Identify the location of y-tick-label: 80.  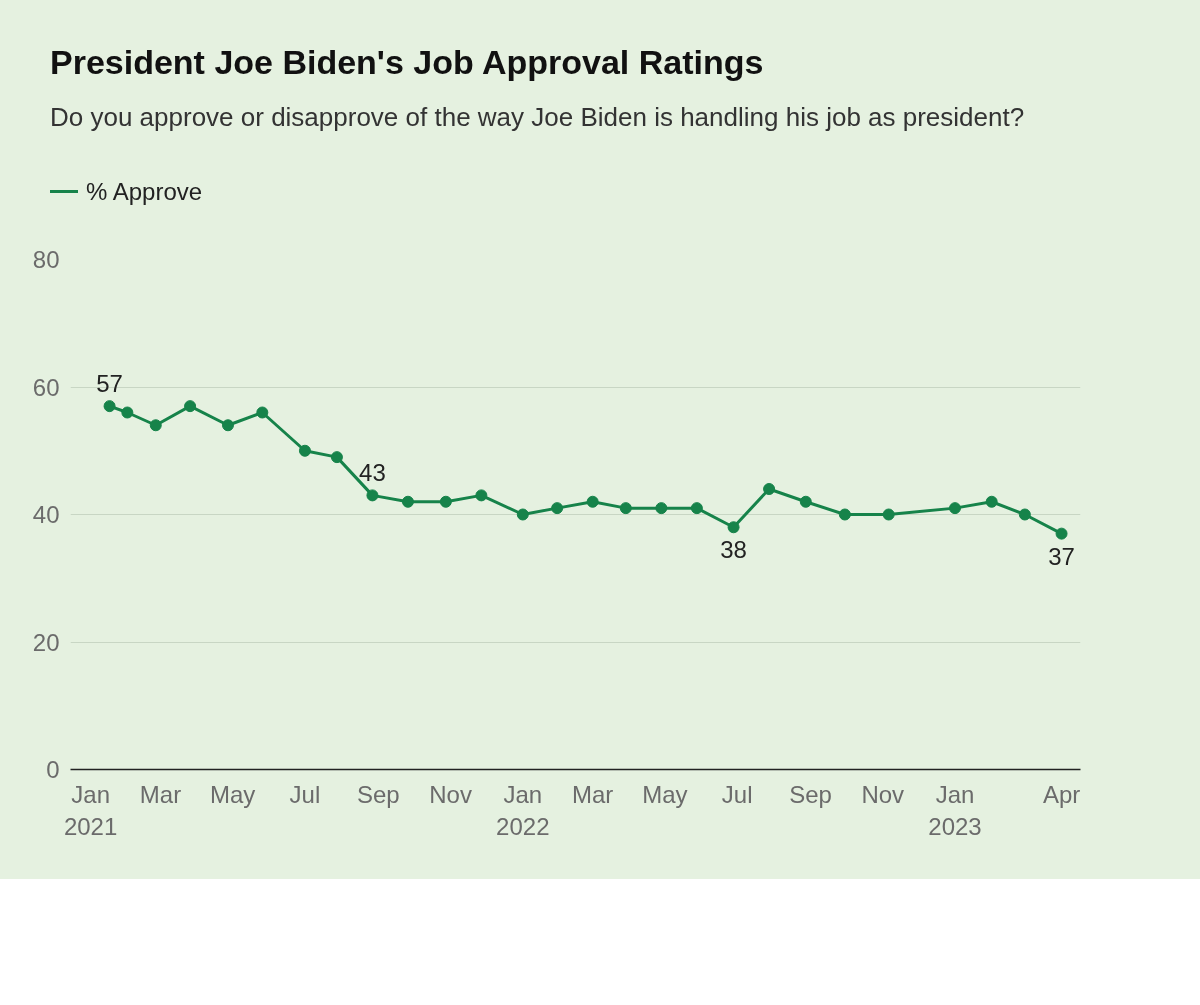
(46, 259).